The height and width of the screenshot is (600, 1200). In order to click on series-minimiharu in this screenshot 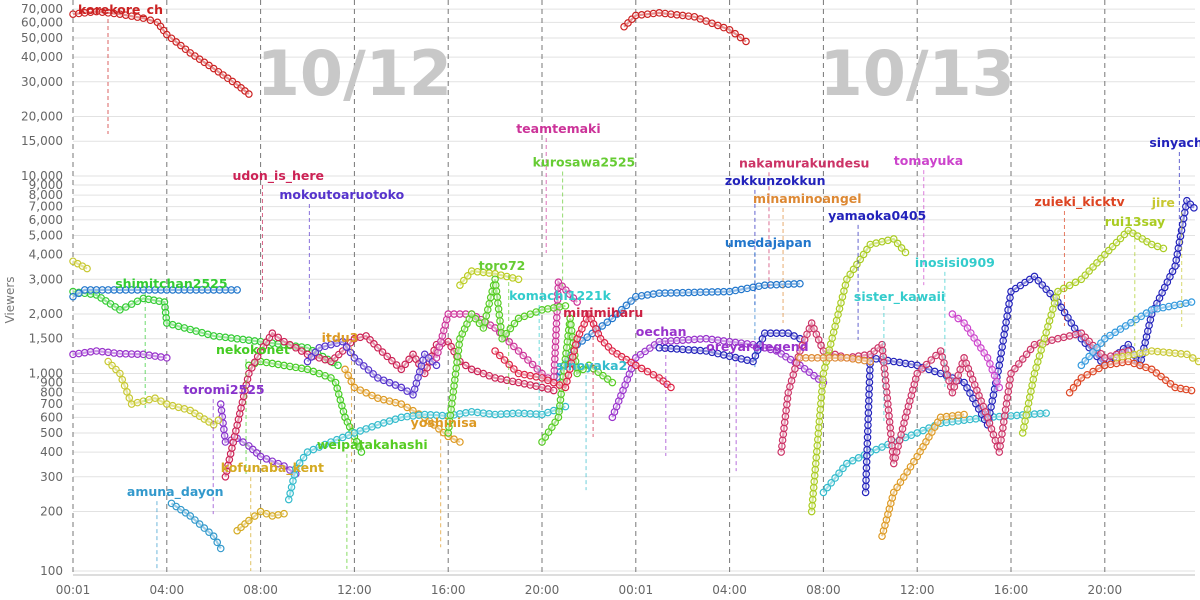, I will do `click(583, 351)`.